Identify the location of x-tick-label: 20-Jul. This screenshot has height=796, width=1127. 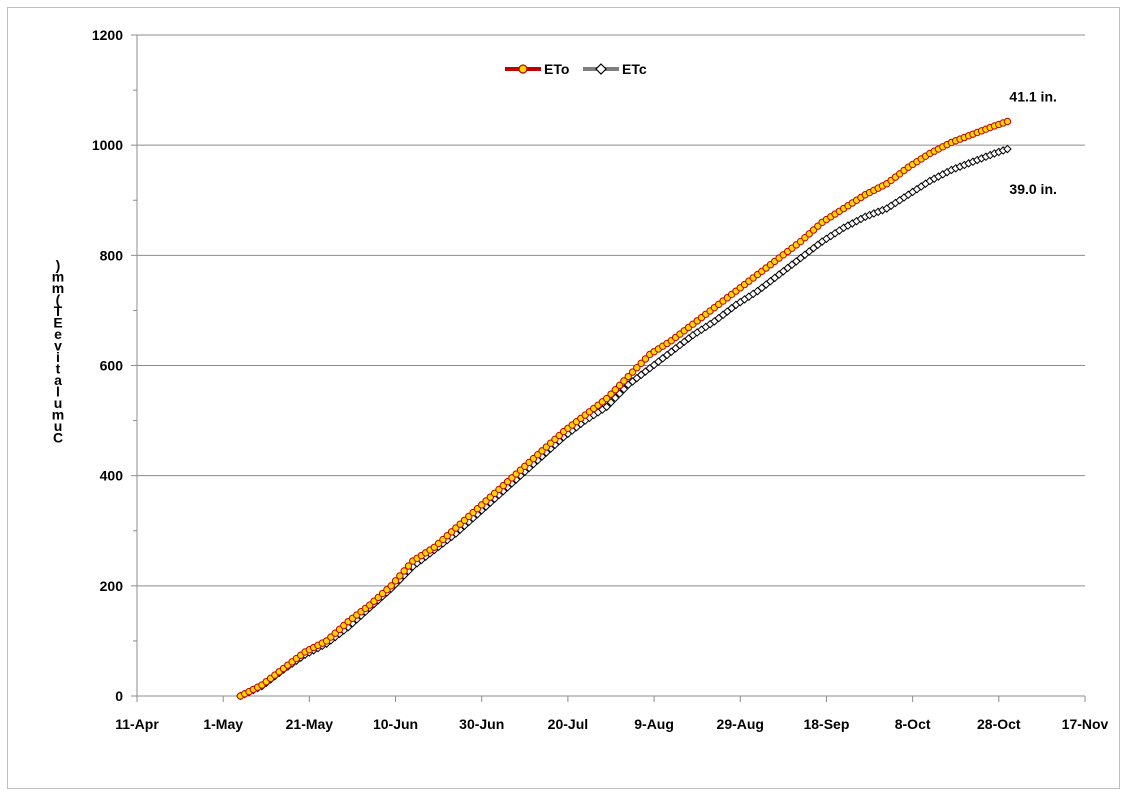
(568, 724).